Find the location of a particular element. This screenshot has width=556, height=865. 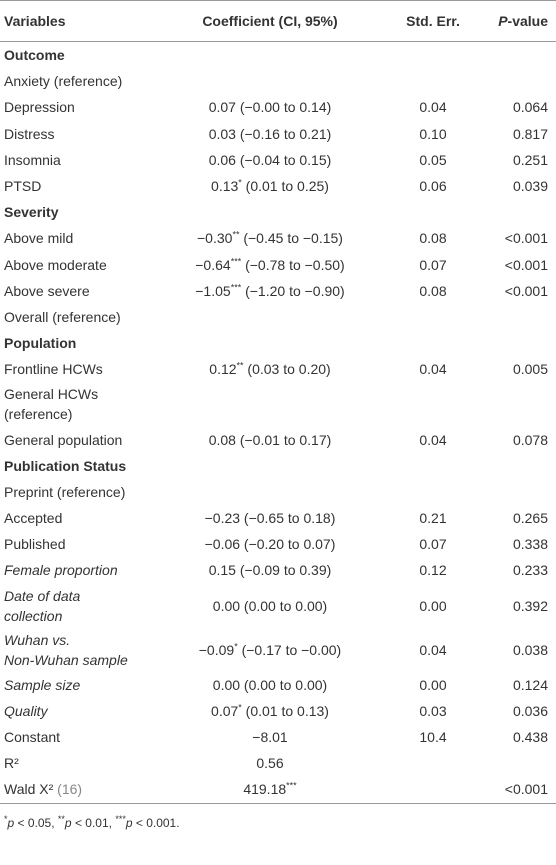

degrees-of-freedom: (16) is located at coordinates (70, 789).